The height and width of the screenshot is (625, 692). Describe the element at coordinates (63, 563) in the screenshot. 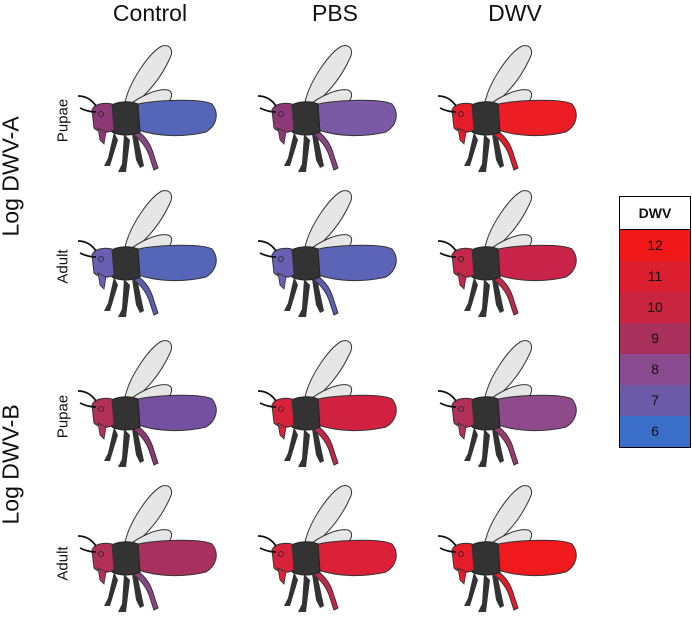

I see `stage-label-dwv-b-adult: Adult` at that location.